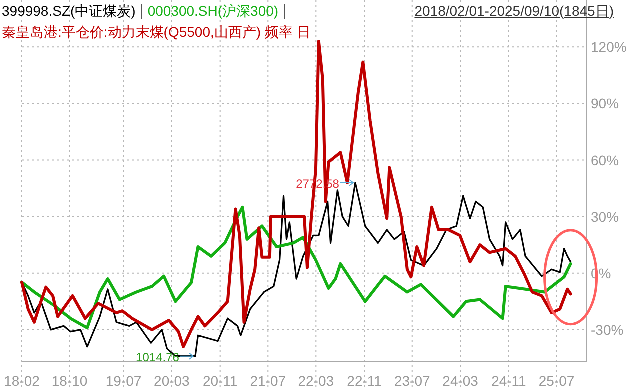 The image size is (635, 392). Describe the element at coordinates (364, 381) in the screenshot. I see `x-tick-label: 22-11` at that location.